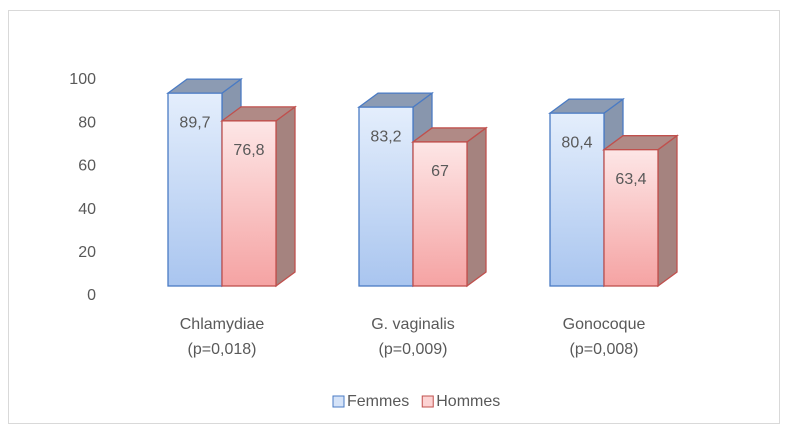  I want to click on x-tick-label: (p=0,018), so click(222, 349).